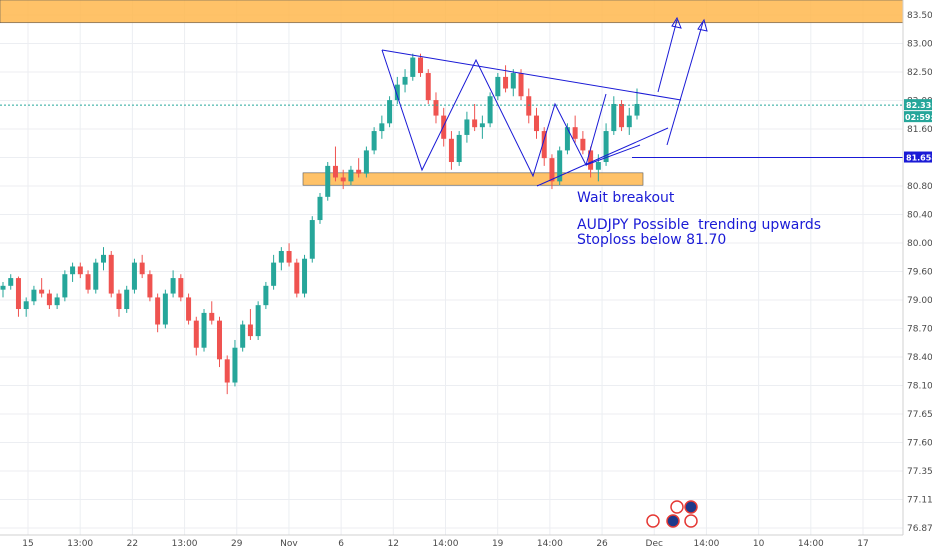 Image resolution: width=932 pixels, height=550 pixels. I want to click on upper-trendline, so click(531, 75).